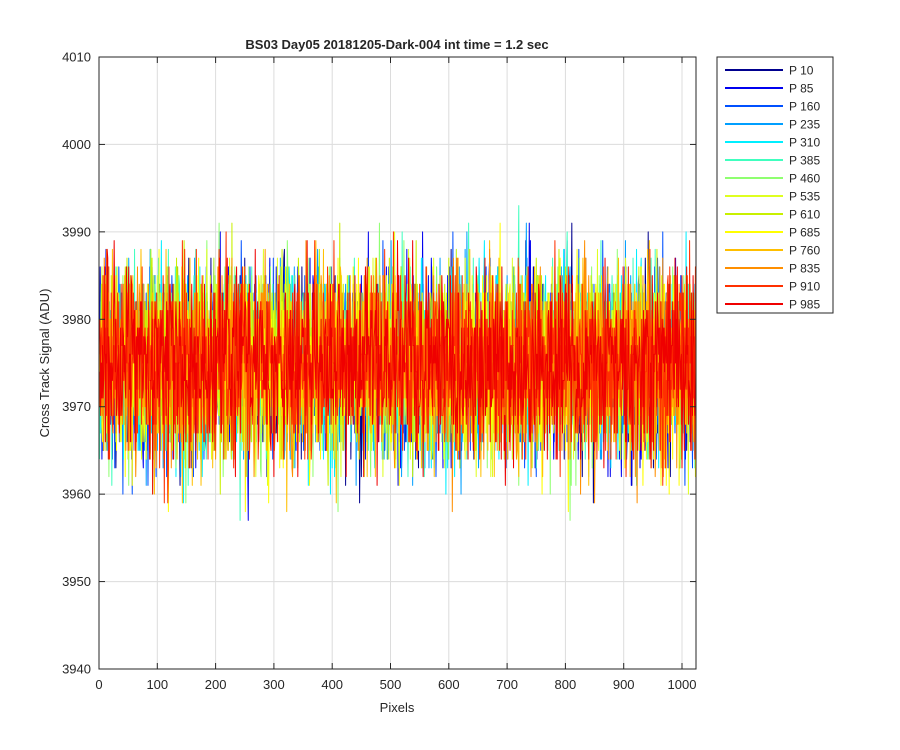 The height and width of the screenshot is (750, 900). What do you see at coordinates (507, 684) in the screenshot?
I see `x-tick-label: 700` at bounding box center [507, 684].